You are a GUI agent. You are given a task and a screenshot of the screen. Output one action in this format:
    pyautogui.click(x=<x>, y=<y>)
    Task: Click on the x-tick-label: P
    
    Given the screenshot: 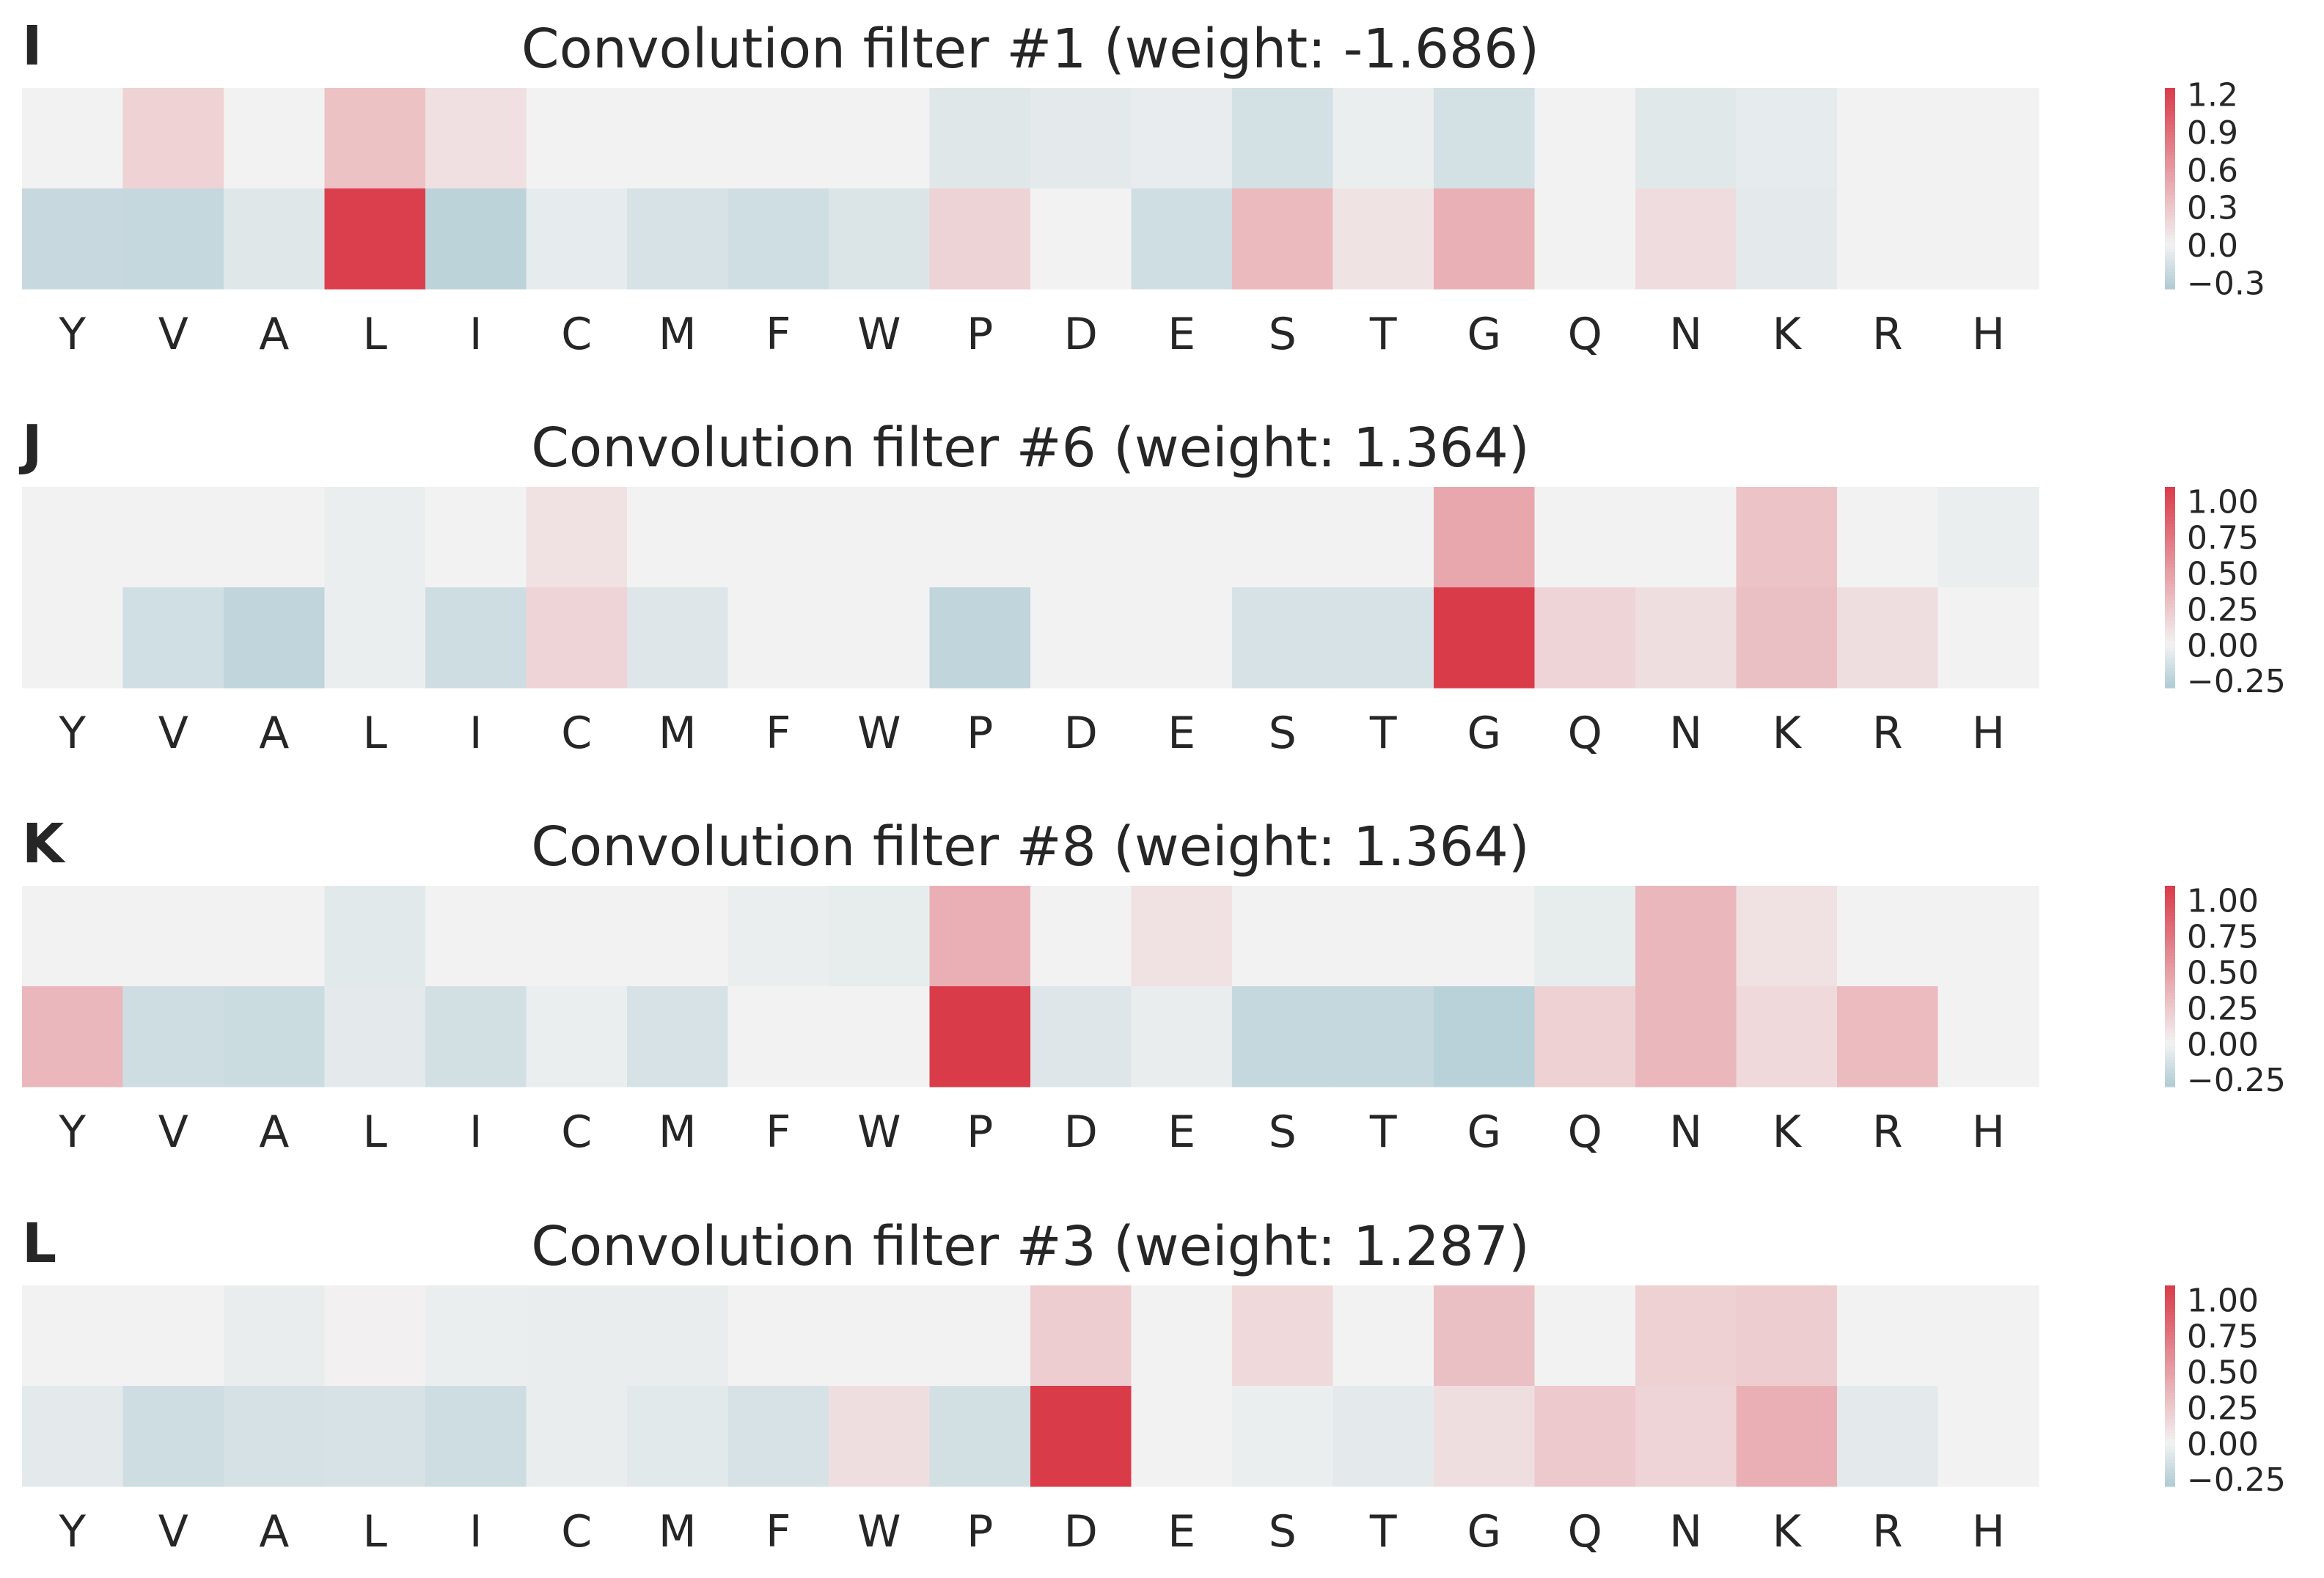 What is the action you would take?
    pyautogui.click(x=980, y=1531)
    